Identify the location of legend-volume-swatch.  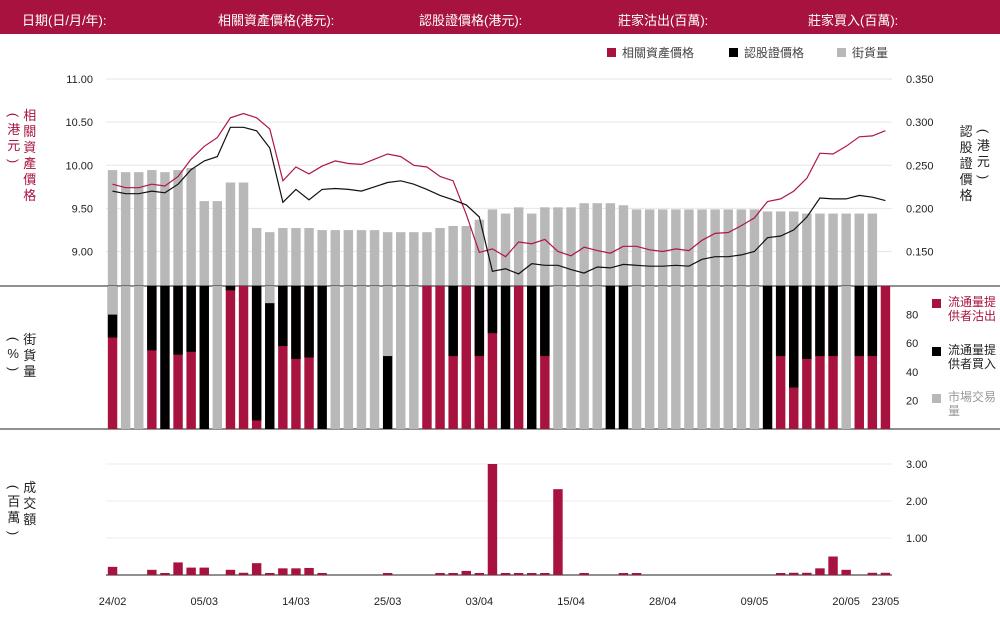
(841, 52).